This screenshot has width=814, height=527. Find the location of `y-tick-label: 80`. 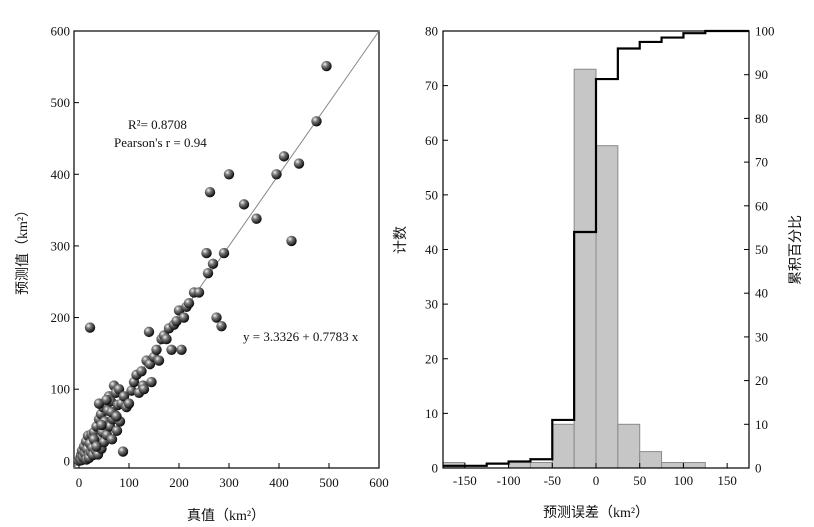

y-tick-label: 80 is located at coordinates (431, 31).